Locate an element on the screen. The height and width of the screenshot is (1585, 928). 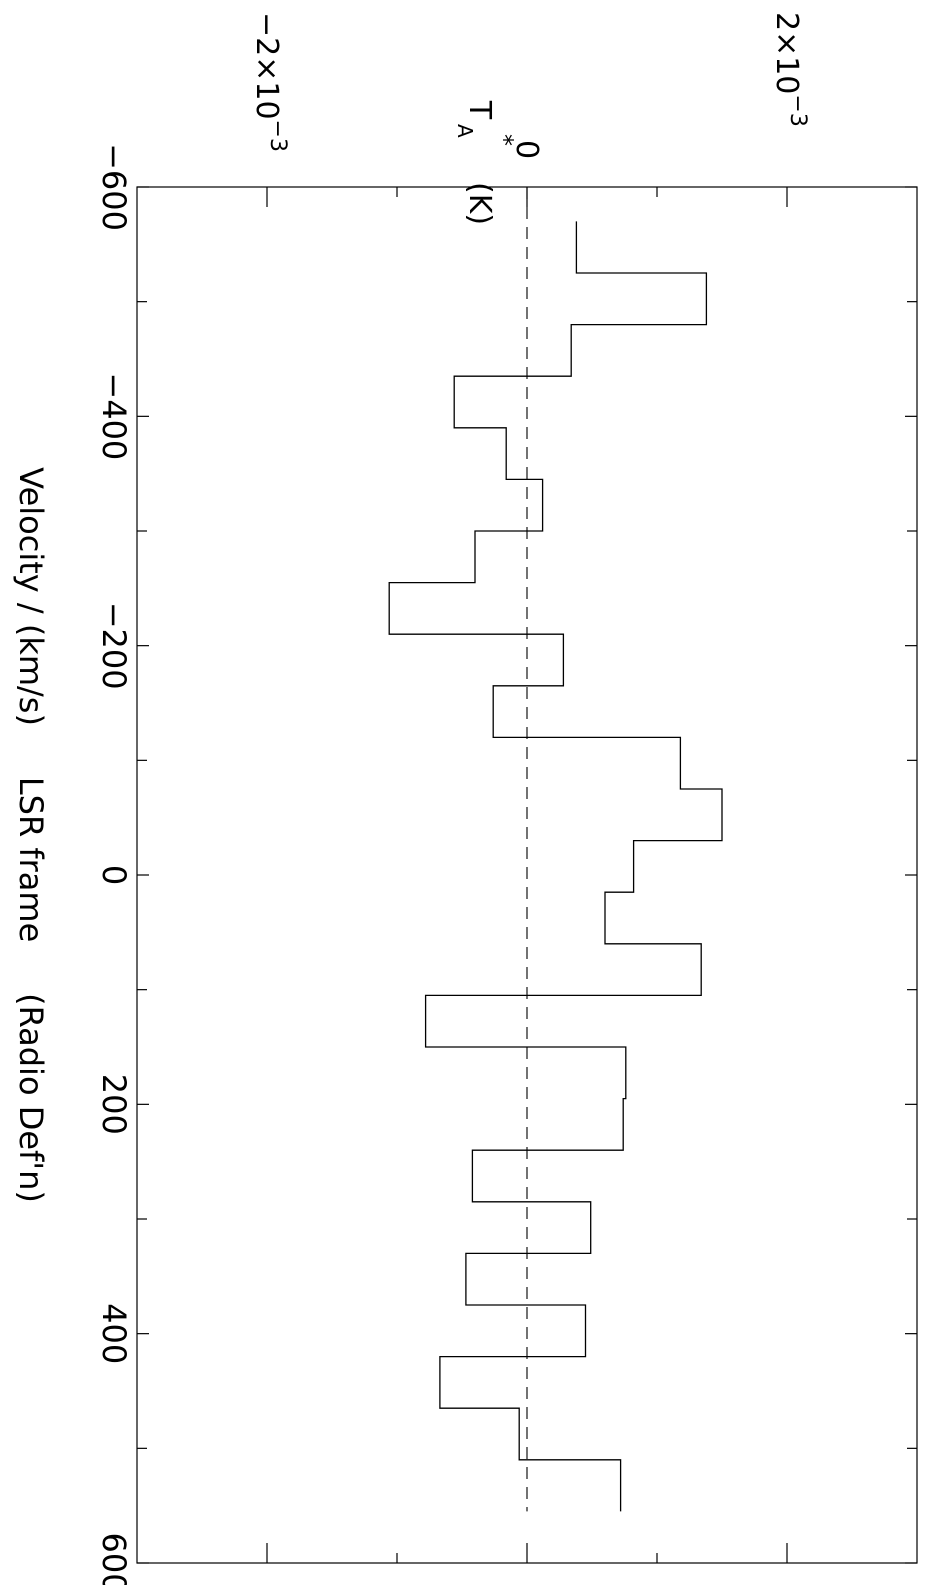
x-tick-label: −200 is located at coordinates (114, 646).